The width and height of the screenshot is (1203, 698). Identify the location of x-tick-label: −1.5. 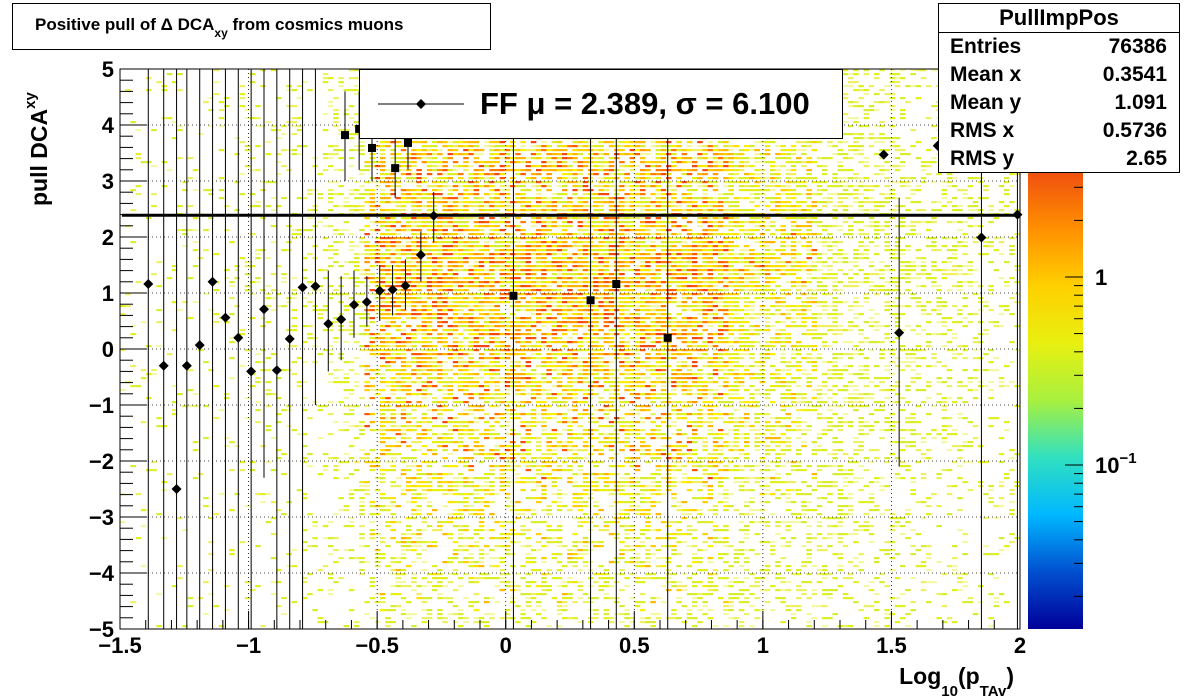
(119, 645).